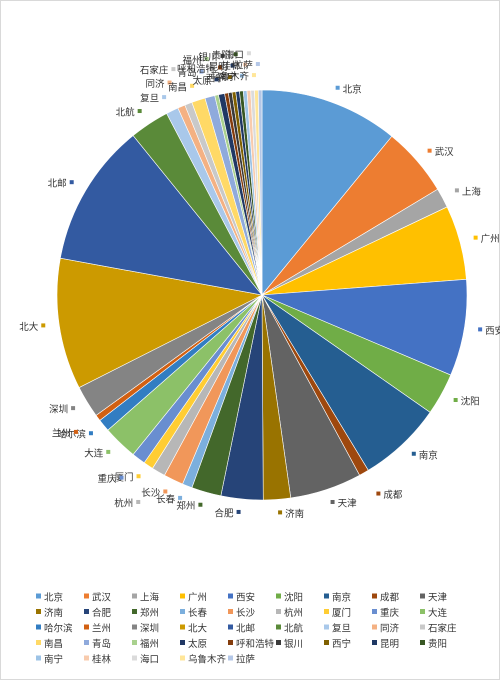 Image resolution: width=500 pixels, height=680 pixels. I want to click on legend-text-15: 厦门, so click(341, 613).